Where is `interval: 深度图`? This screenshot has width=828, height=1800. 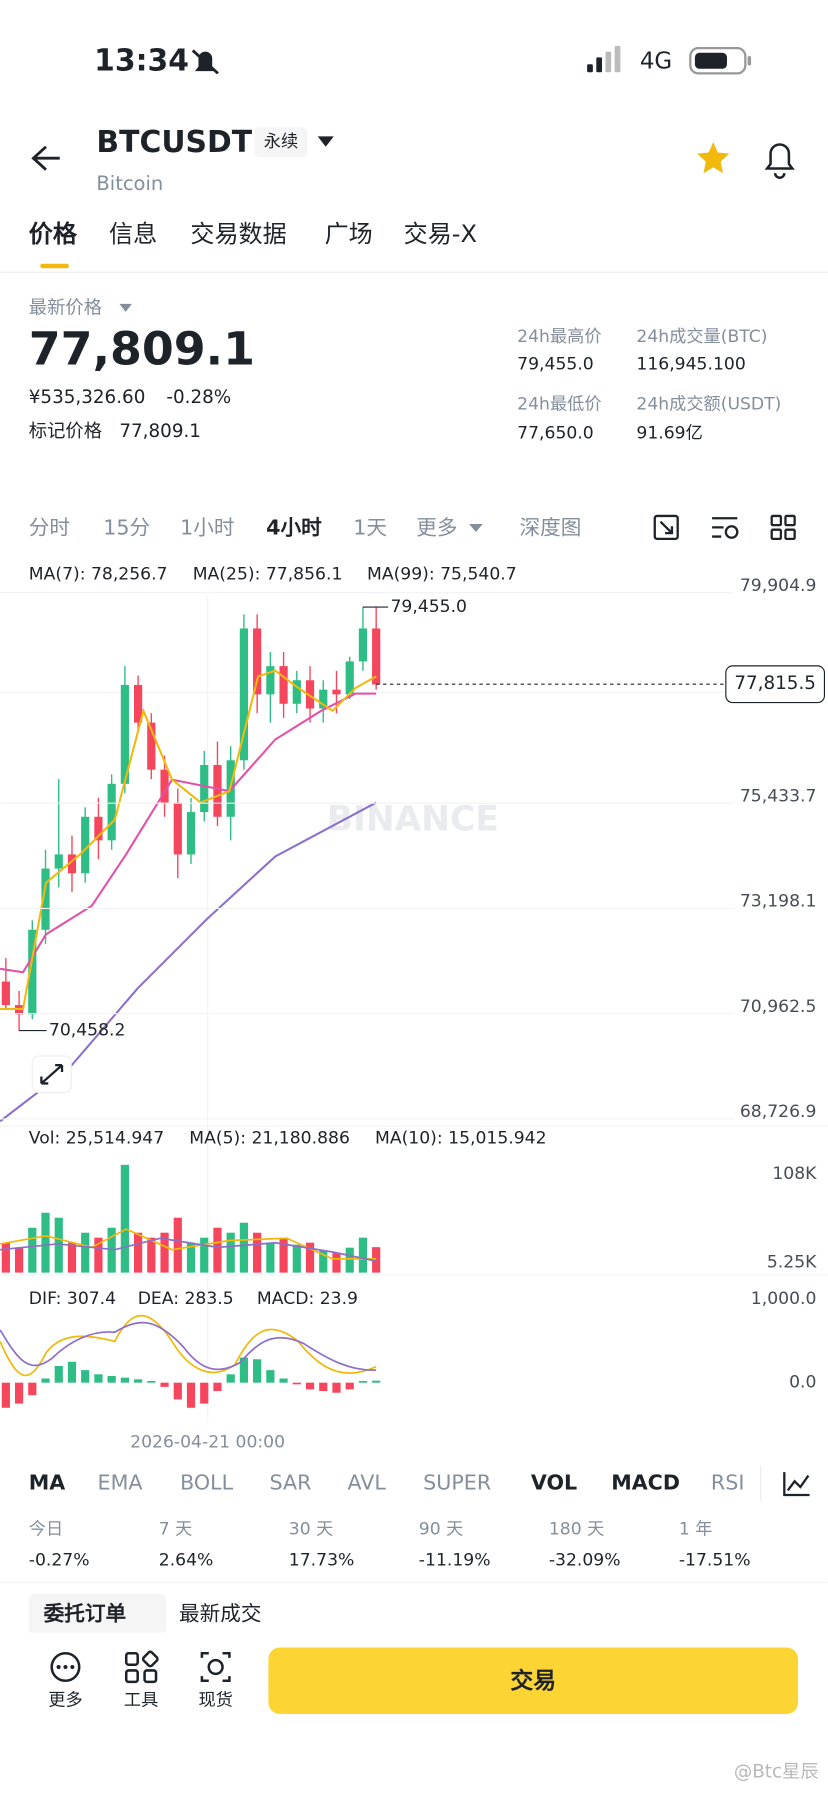 interval: 深度图 is located at coordinates (550, 528).